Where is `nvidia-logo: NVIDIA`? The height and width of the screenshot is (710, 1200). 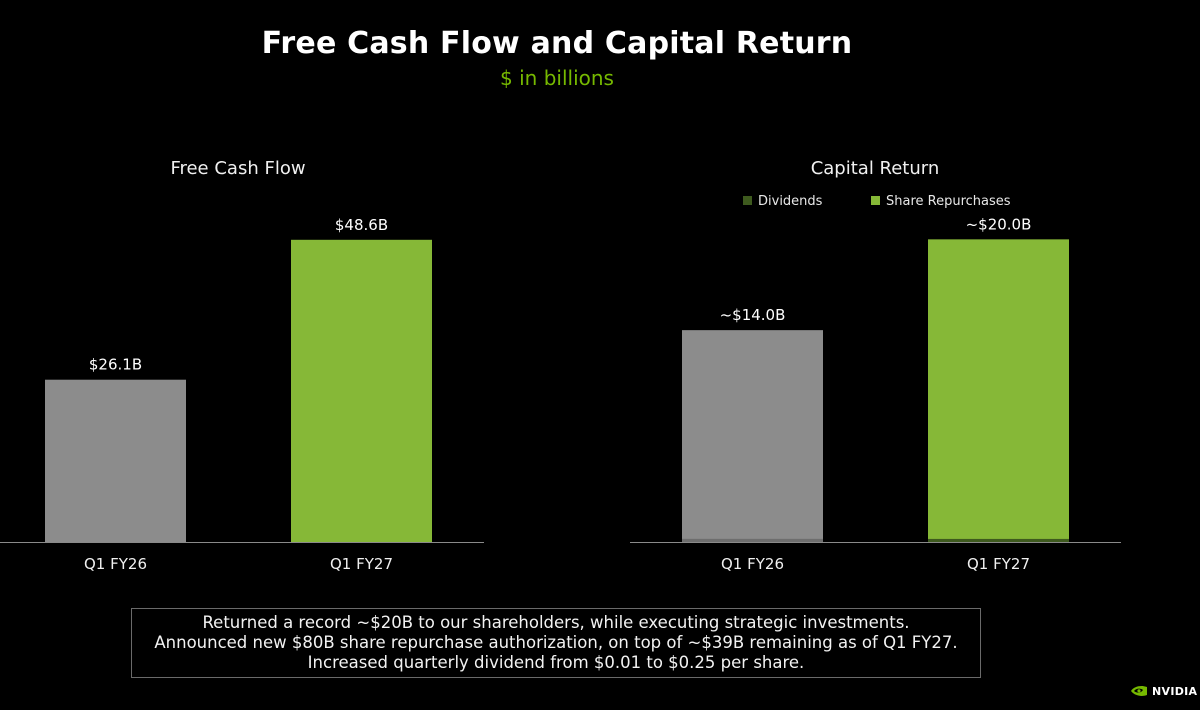 nvidia-logo: NVIDIA is located at coordinates (1163, 691).